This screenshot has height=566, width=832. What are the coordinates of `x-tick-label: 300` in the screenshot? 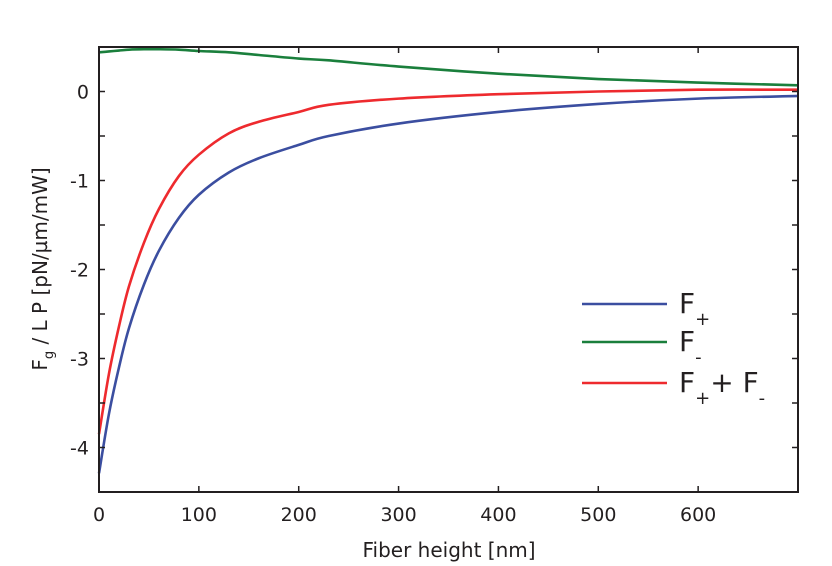 It's located at (398, 515).